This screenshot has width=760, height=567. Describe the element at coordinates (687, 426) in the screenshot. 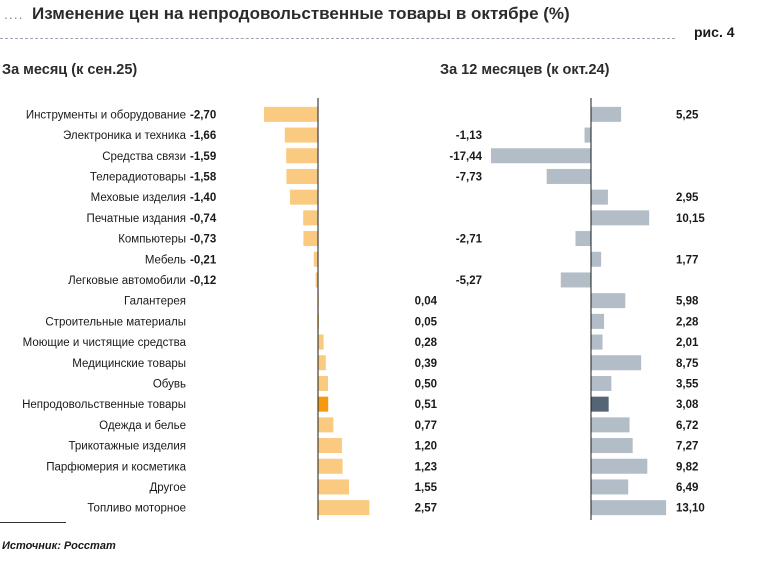

I see `year-value-label: 6,72` at that location.